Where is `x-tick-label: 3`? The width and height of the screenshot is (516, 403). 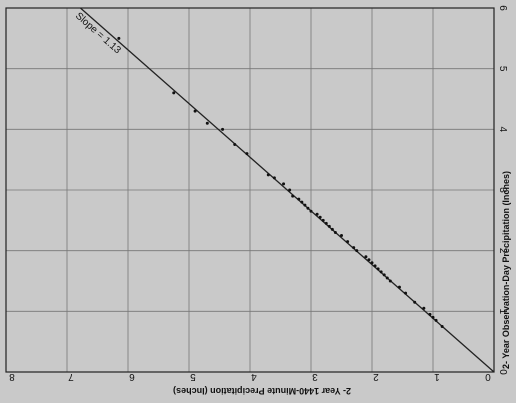 x-tick-label: 3 is located at coordinates (502, 190).